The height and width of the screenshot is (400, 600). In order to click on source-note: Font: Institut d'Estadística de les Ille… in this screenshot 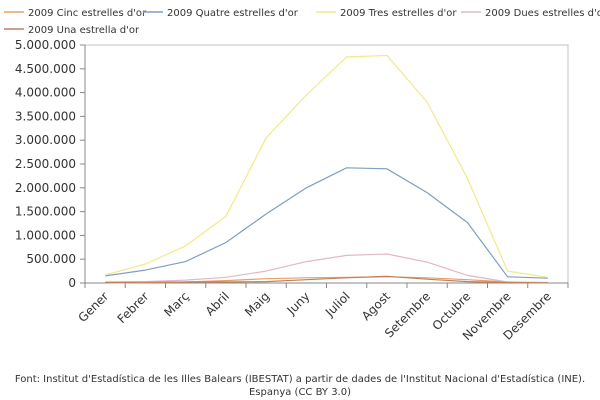, I will do `click(300, 386)`.